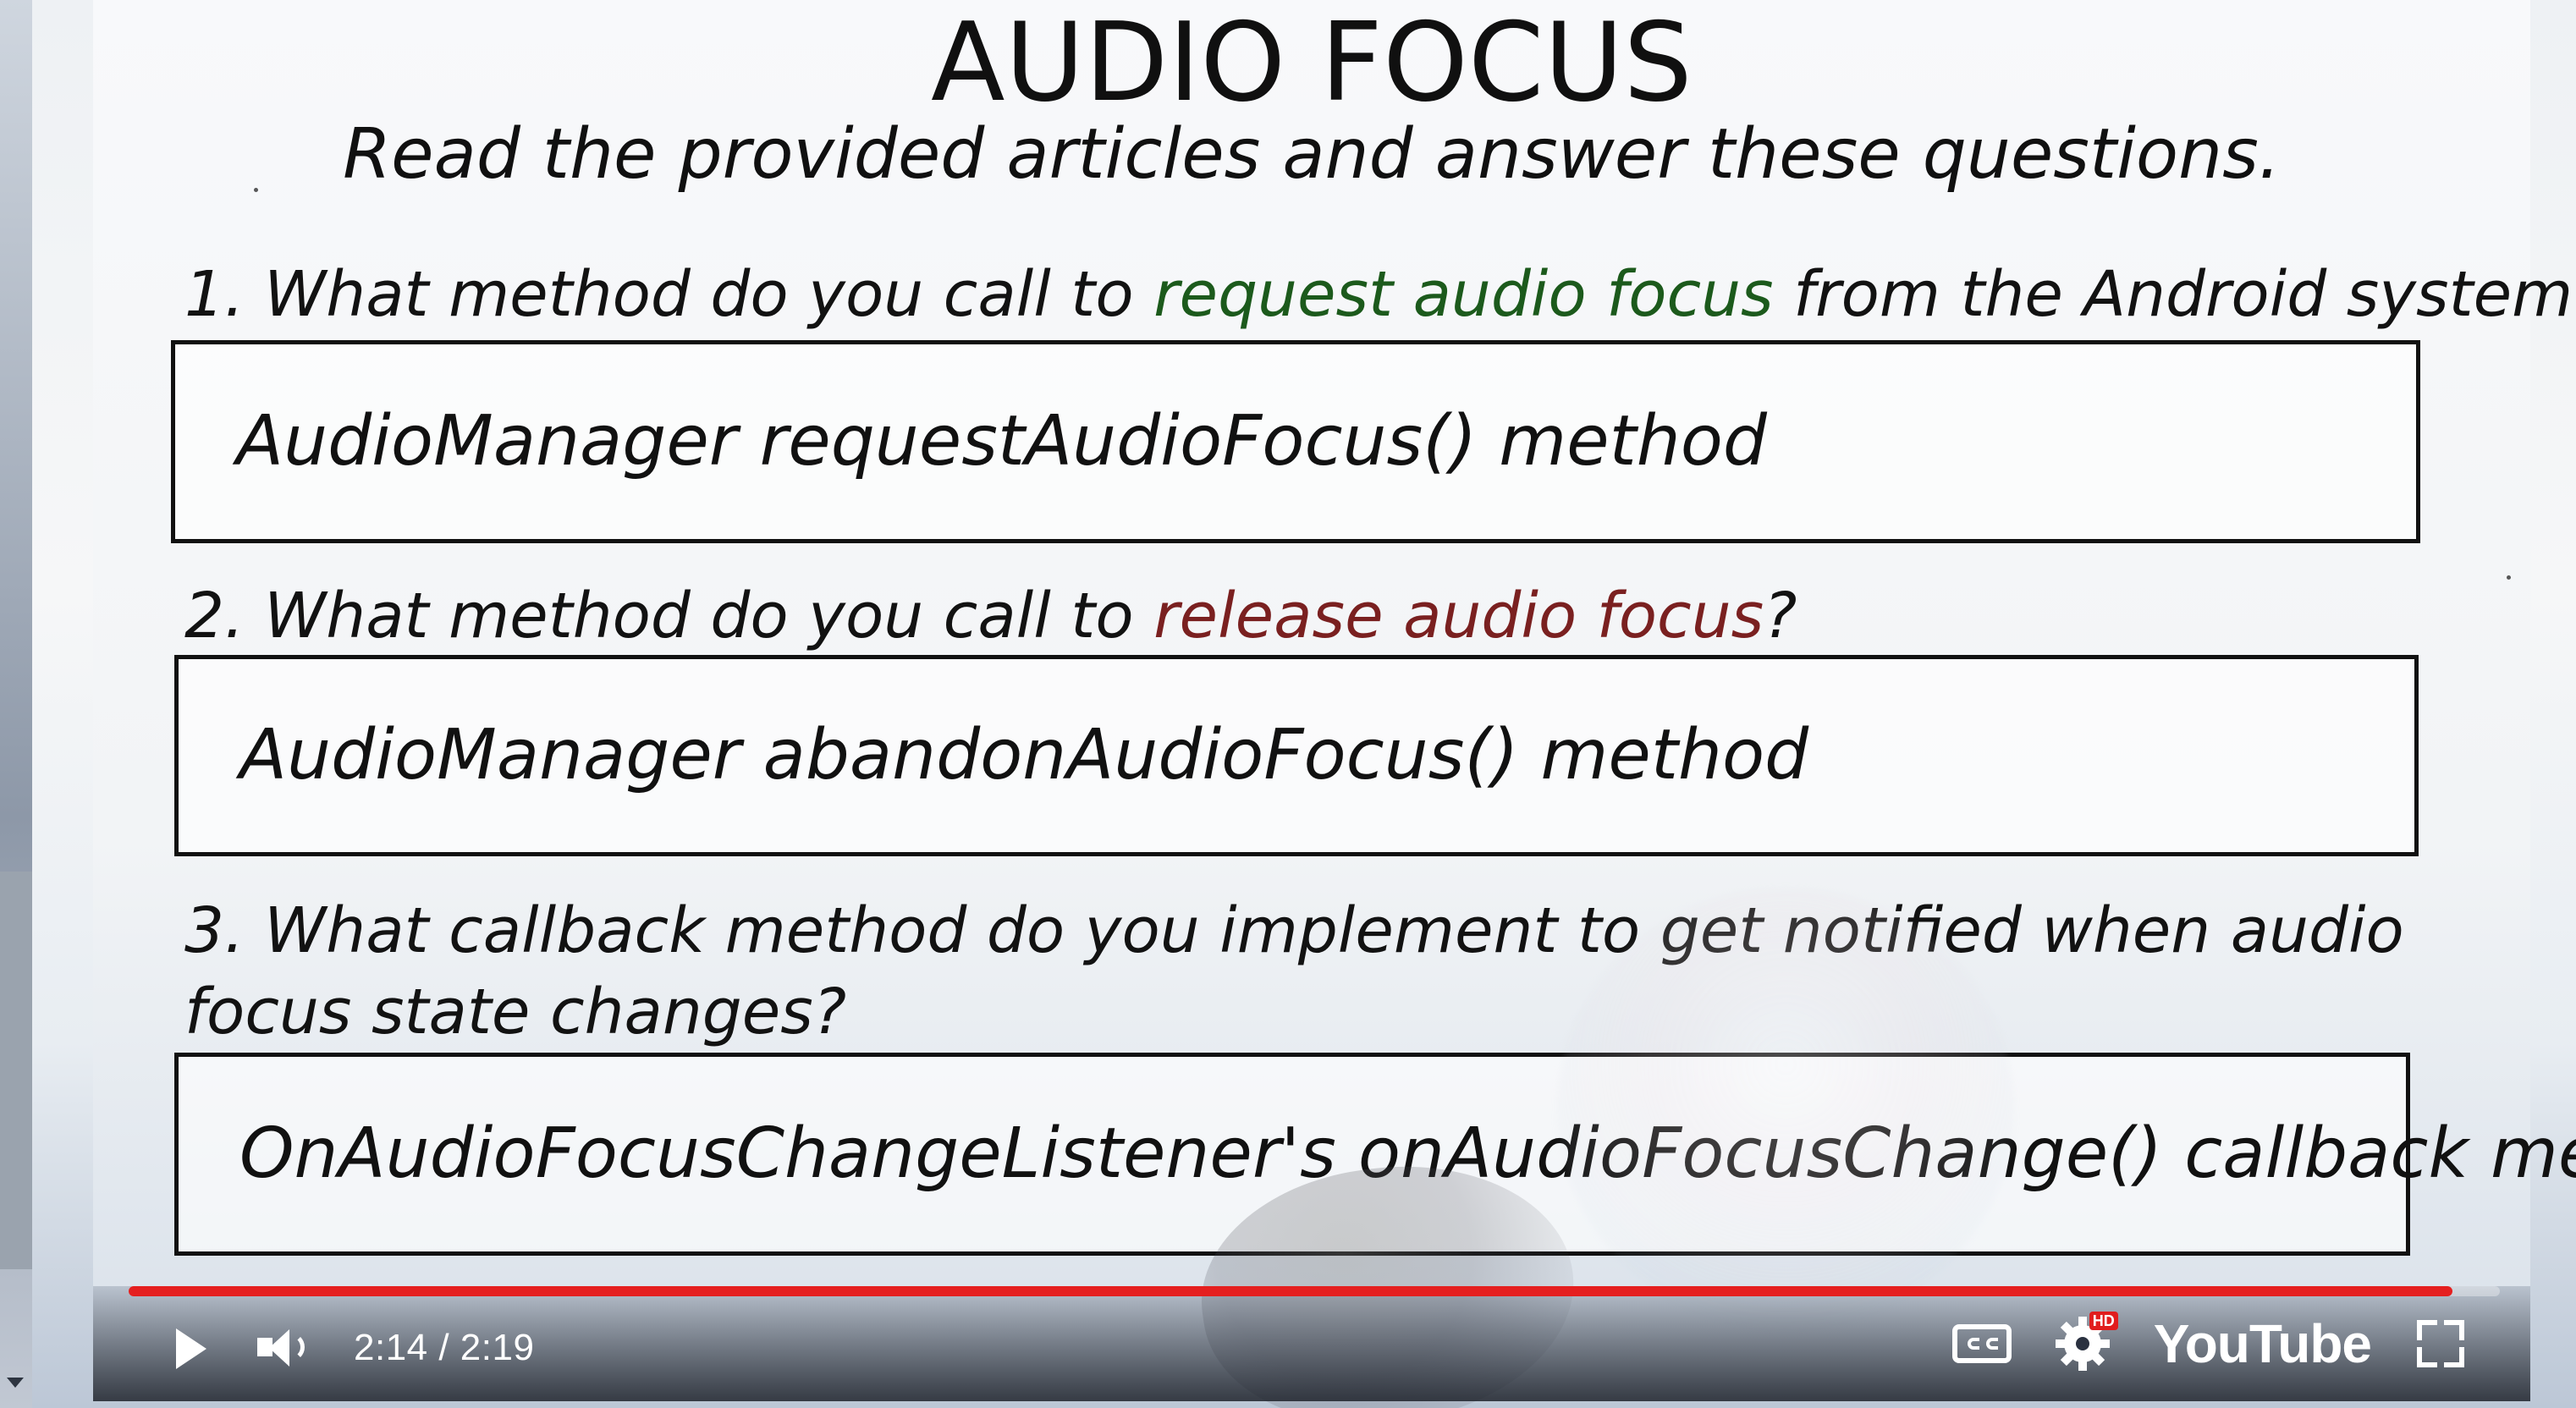 This screenshot has height=1408, width=2576. Describe the element at coordinates (1780, 616) in the screenshot. I see `question-2-suffix: ?` at that location.